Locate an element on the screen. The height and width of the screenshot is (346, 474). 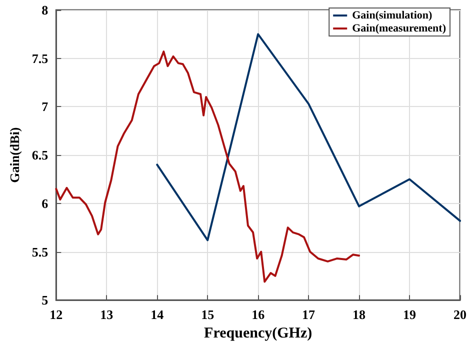
y-tick-label: 5.5 is located at coordinates (40, 252).